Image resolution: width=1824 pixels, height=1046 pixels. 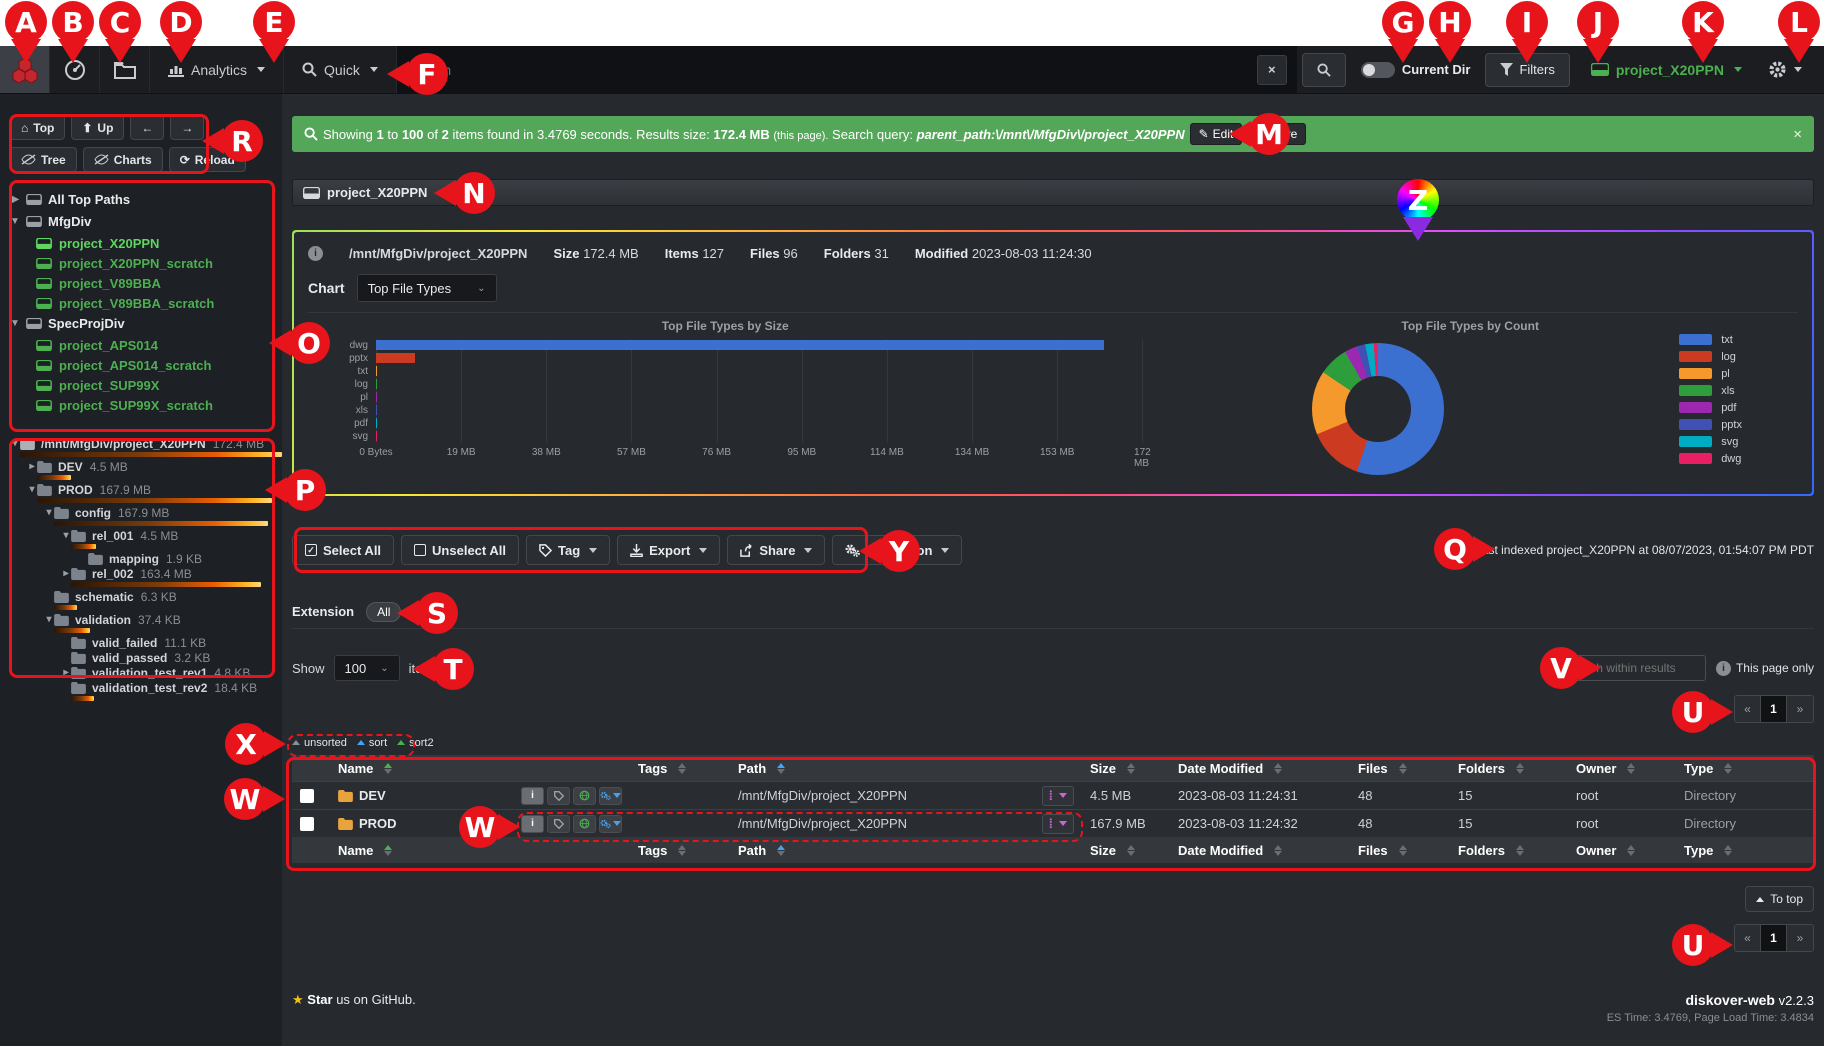 What do you see at coordinates (1527, 69) in the screenshot?
I see `filters-button: Filters` at bounding box center [1527, 69].